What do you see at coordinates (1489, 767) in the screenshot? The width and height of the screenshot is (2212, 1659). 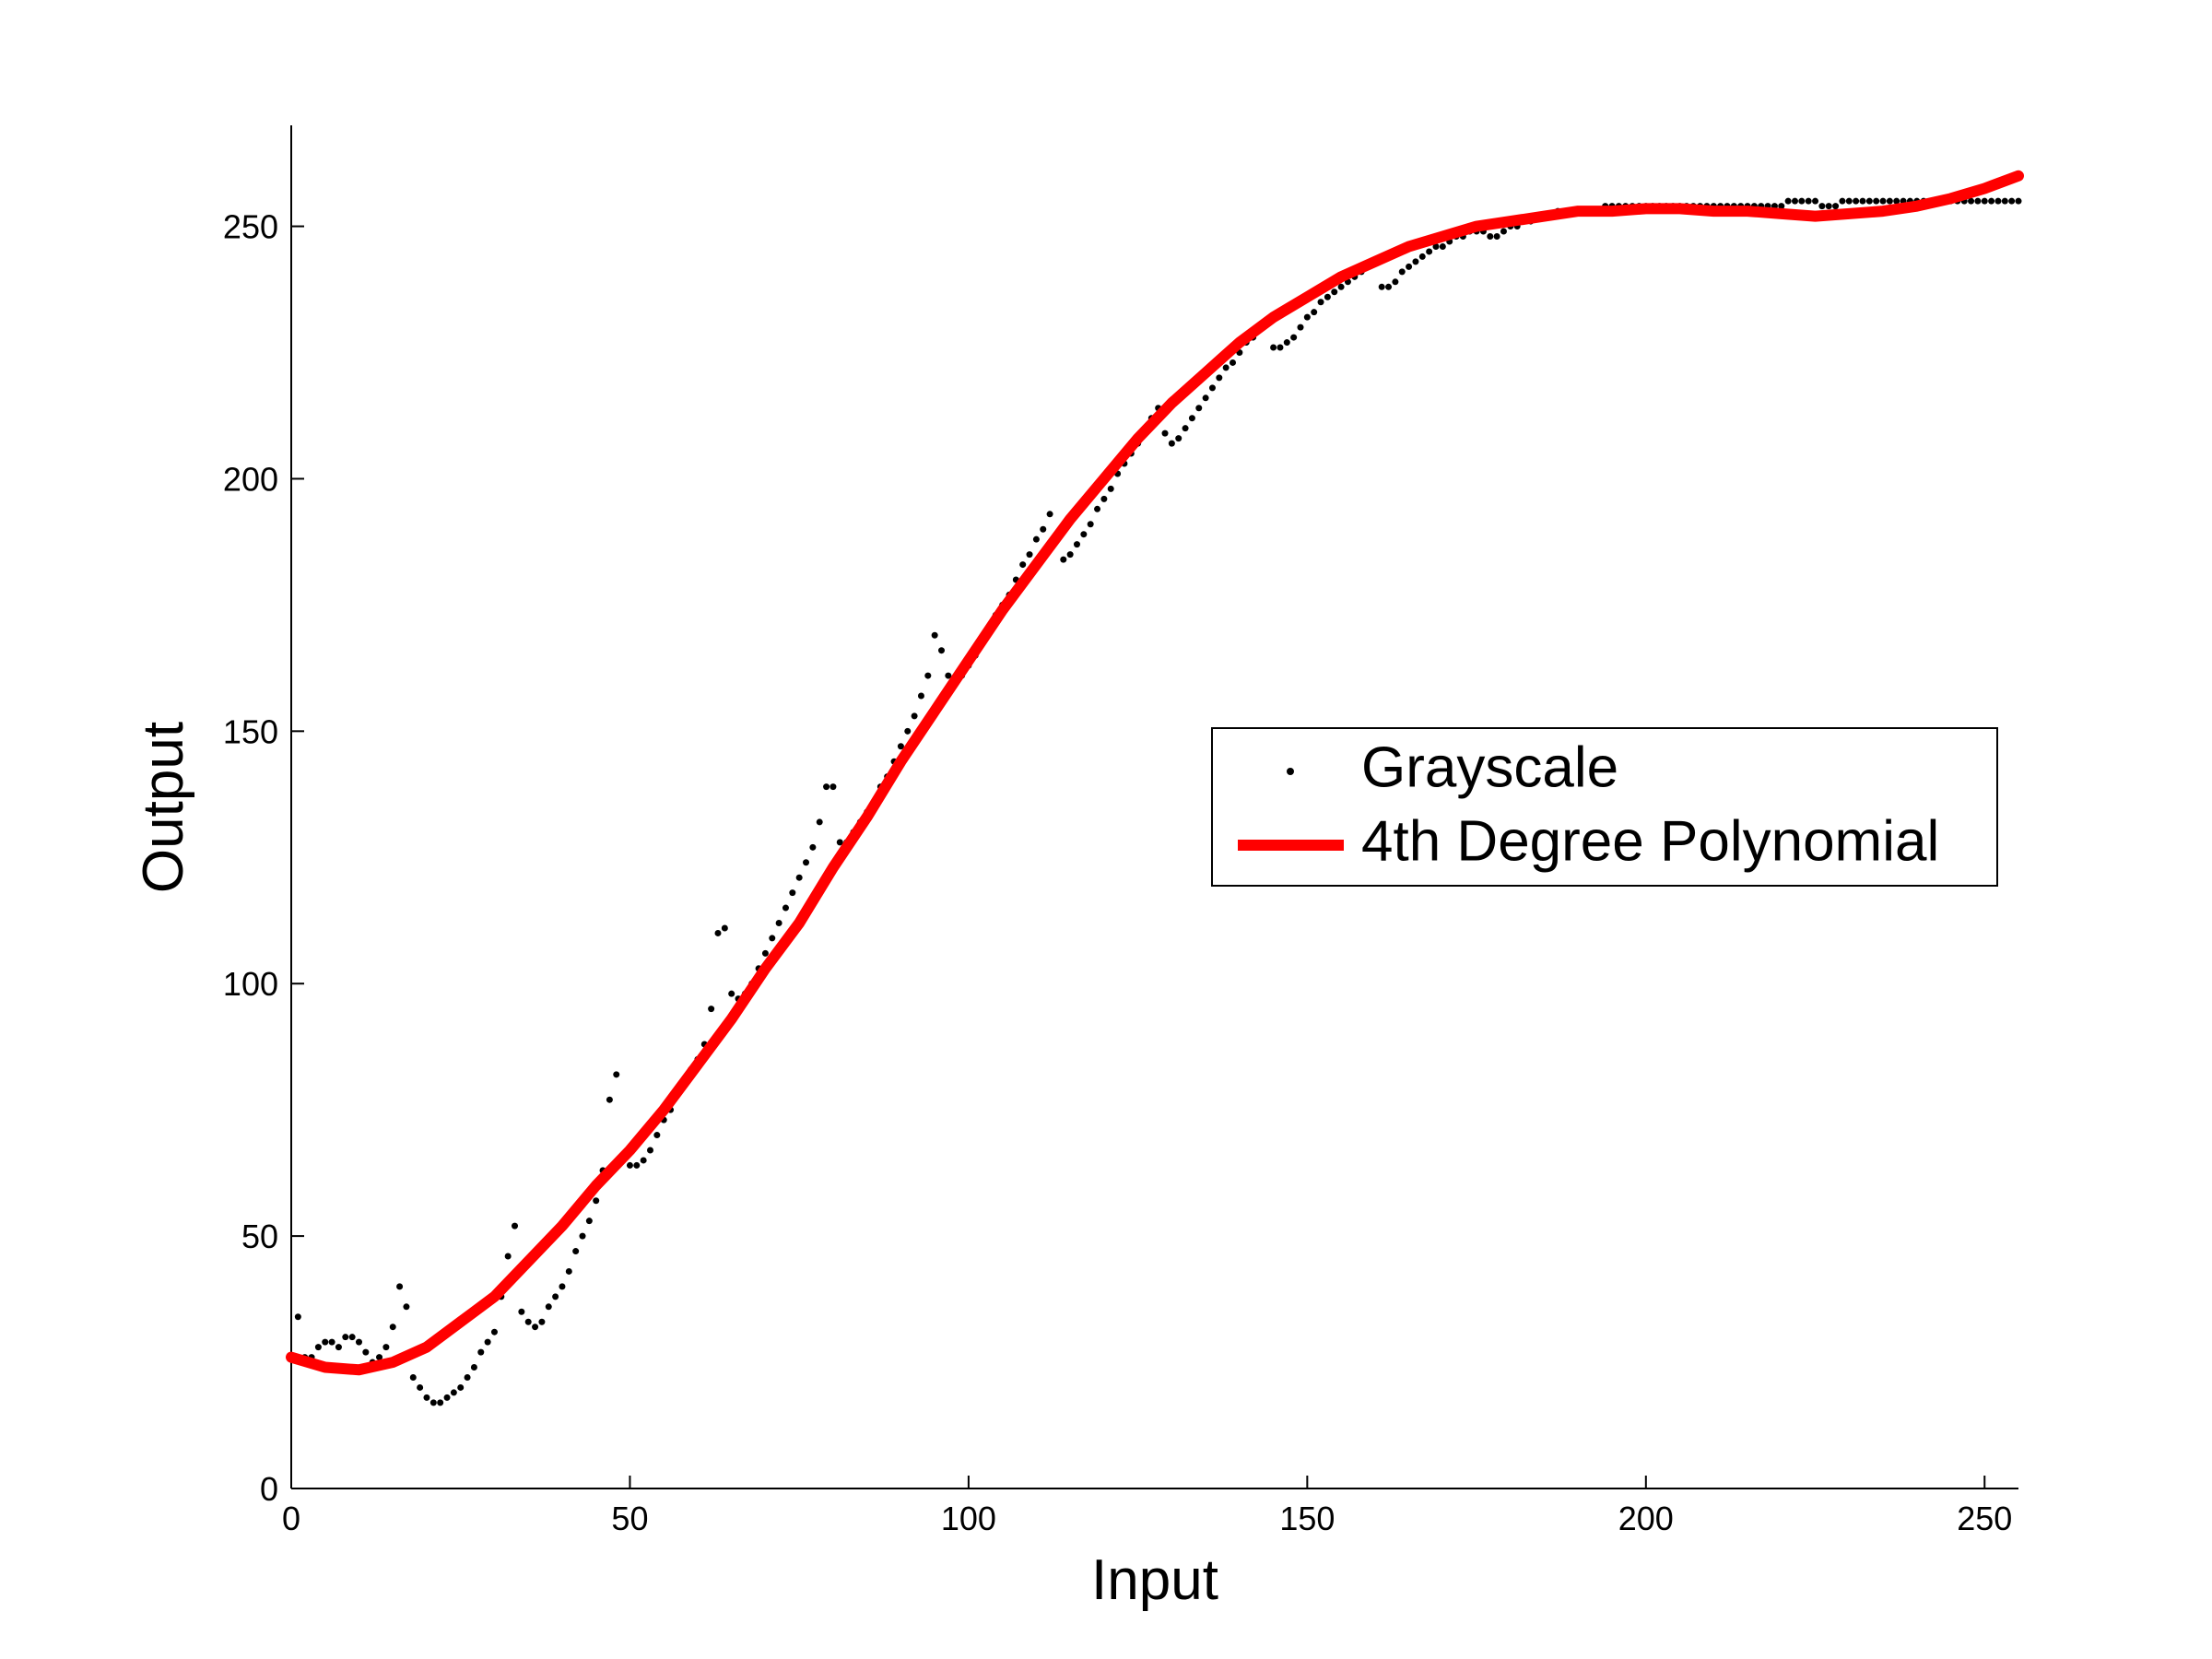 I see `legend-label: Grayscale` at bounding box center [1489, 767].